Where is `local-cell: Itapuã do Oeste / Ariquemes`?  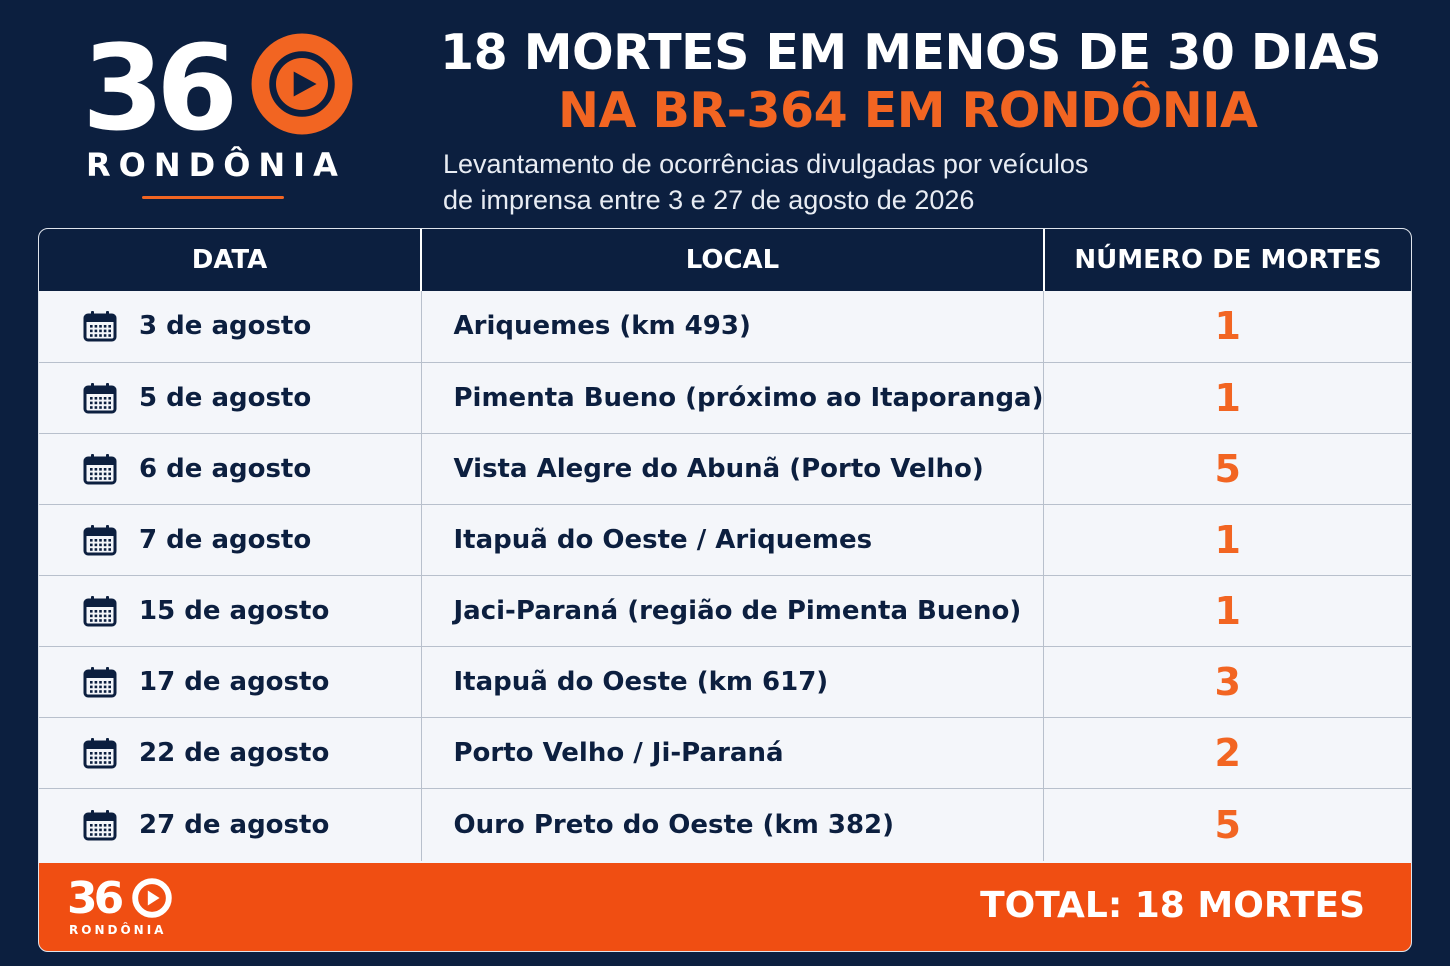 local-cell: Itapuã do Oeste / Ariquemes is located at coordinates (733, 540).